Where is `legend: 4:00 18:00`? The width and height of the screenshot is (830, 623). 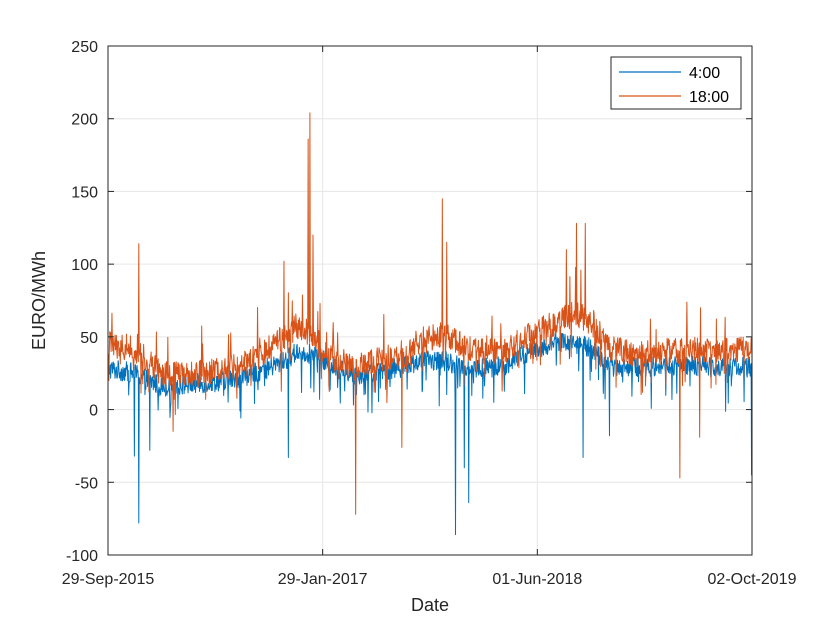
legend: 4:00 18:00 is located at coordinates (676, 83).